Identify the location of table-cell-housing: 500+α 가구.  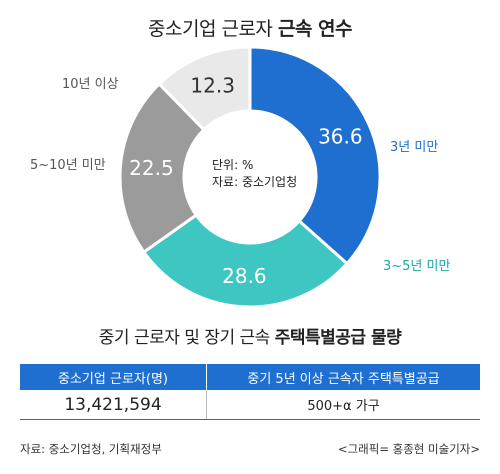
(343, 405).